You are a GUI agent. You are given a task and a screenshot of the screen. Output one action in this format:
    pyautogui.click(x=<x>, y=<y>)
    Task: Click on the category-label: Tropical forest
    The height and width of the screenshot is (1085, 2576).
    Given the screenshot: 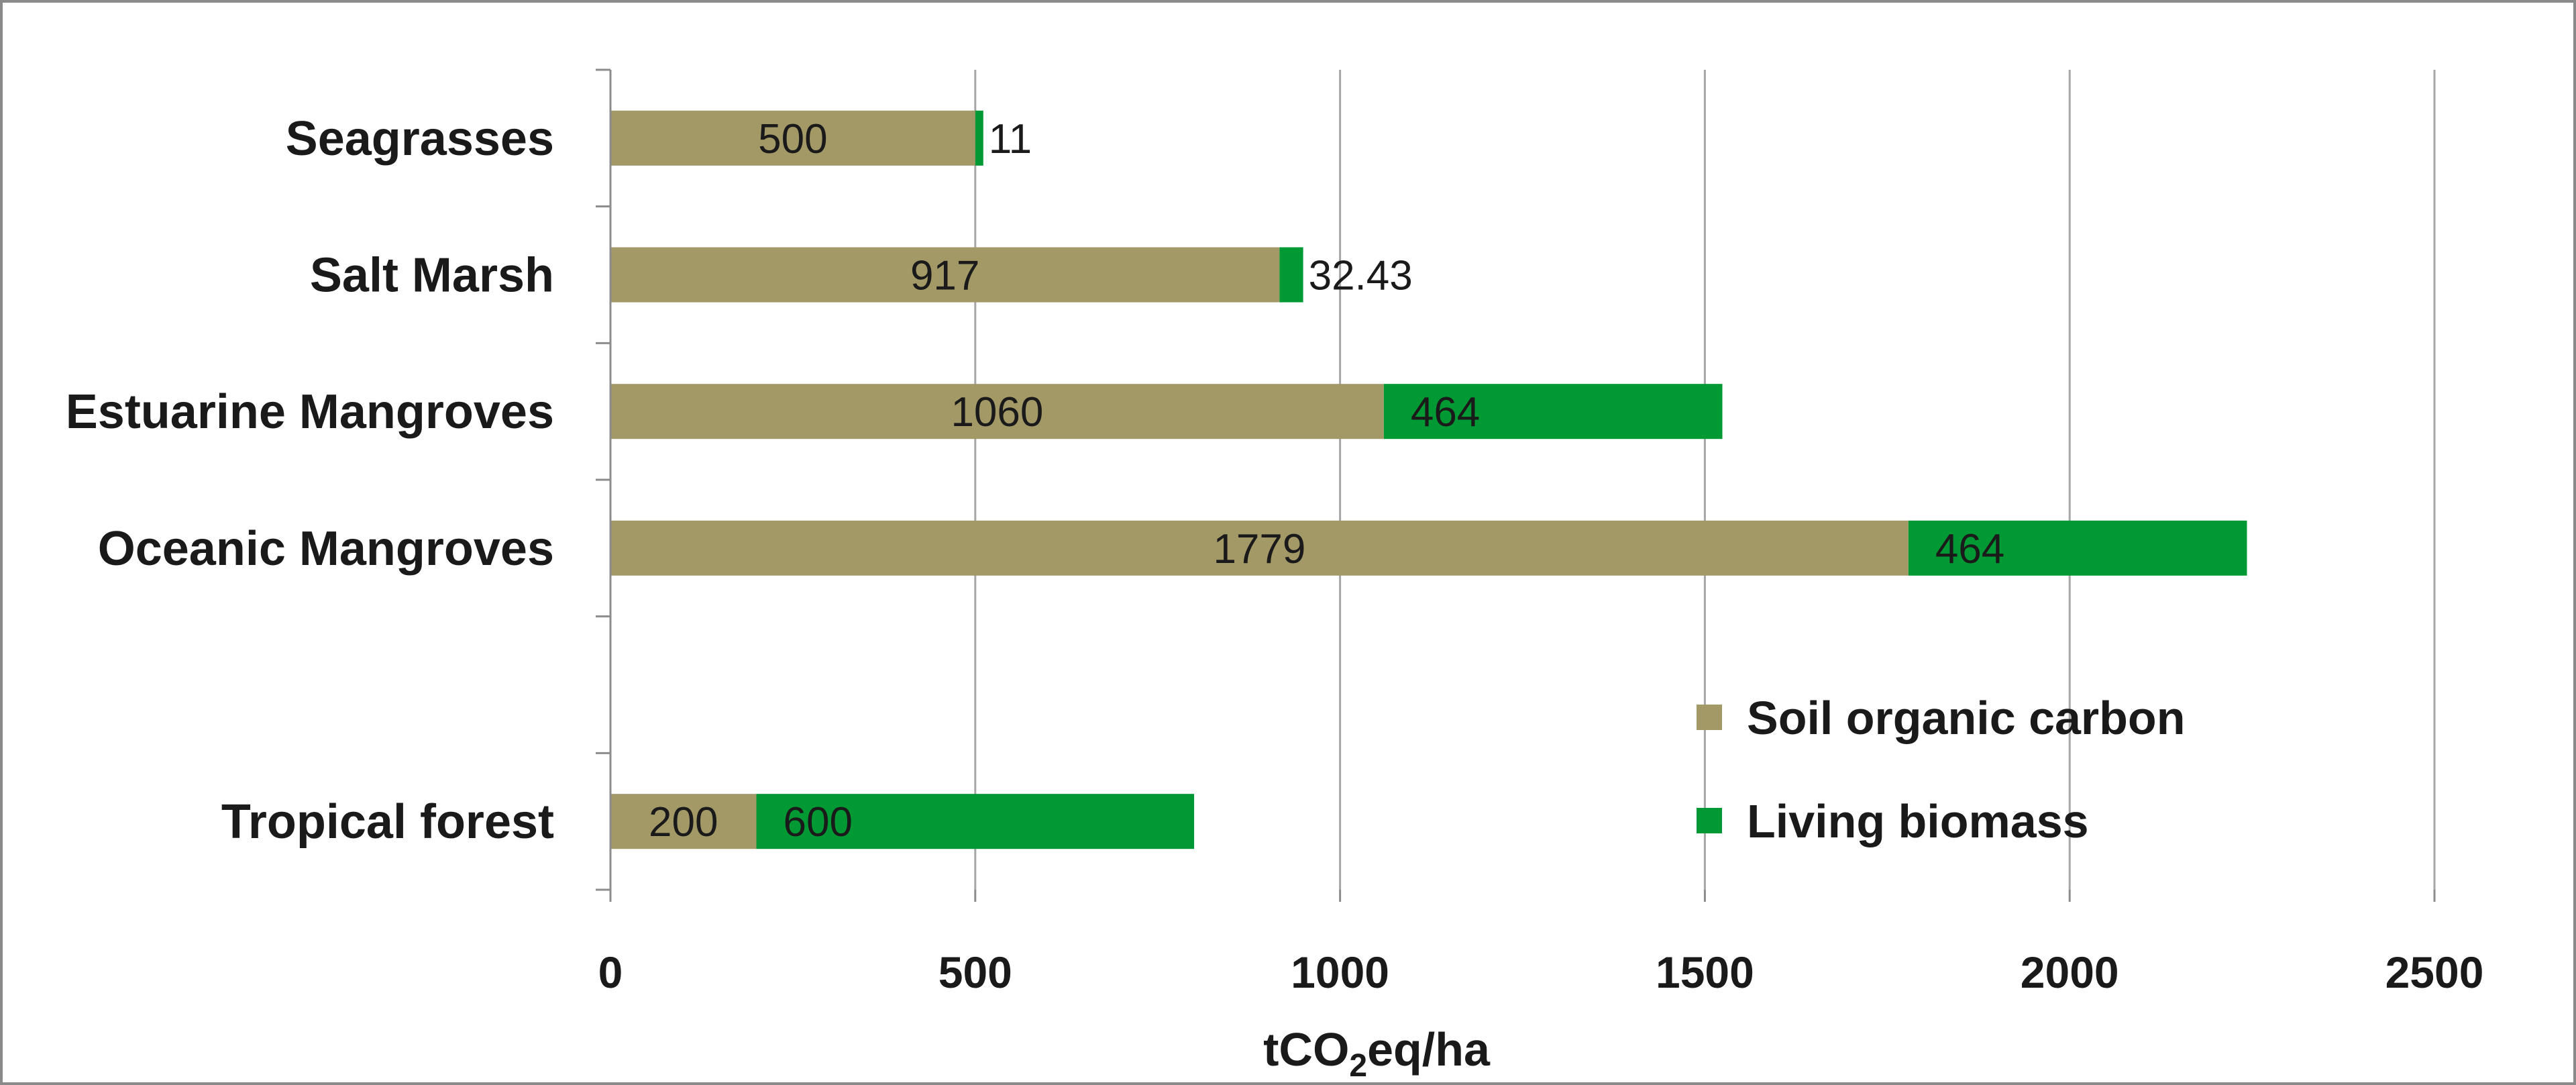 What is the action you would take?
    pyautogui.click(x=387, y=822)
    